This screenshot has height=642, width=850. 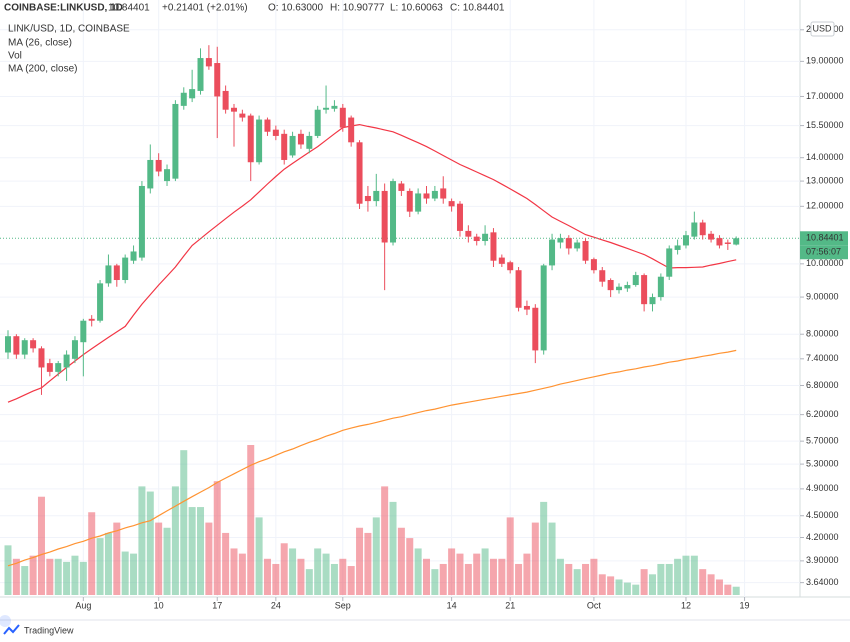 What do you see at coordinates (825, 157) in the screenshot?
I see `y-tick-label: 14.00000` at bounding box center [825, 157].